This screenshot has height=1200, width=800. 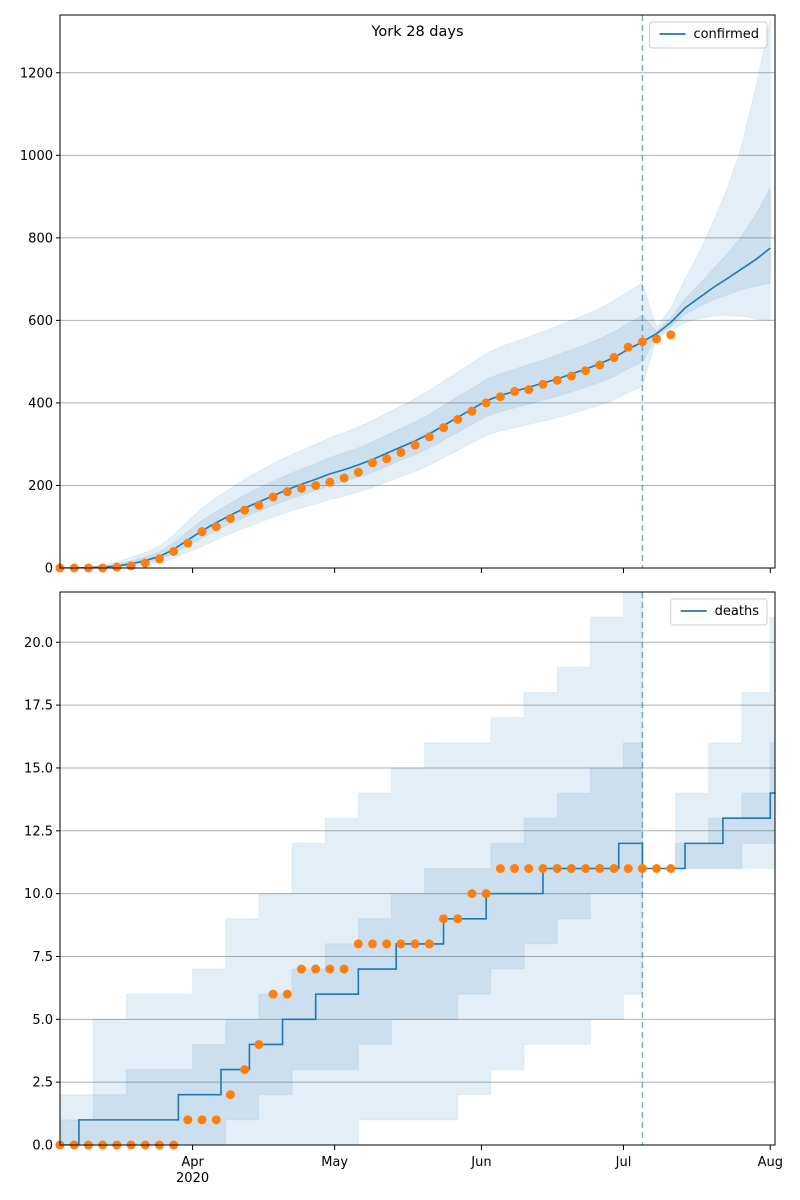 I want to click on x-year-label: 2020, so click(x=192, y=1178).